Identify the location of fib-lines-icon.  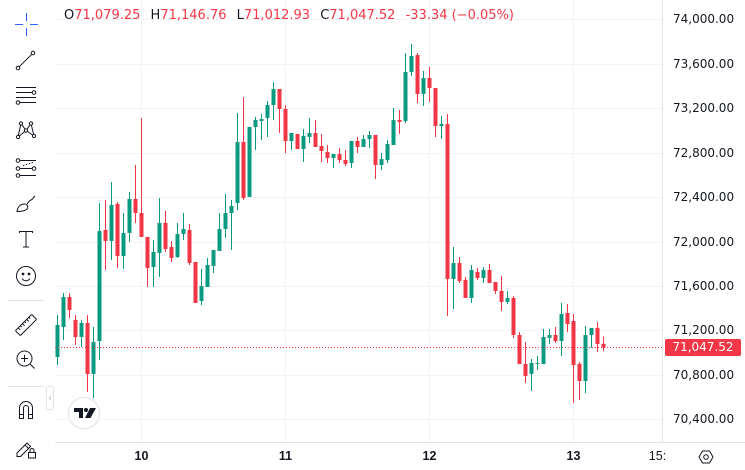
(26, 96).